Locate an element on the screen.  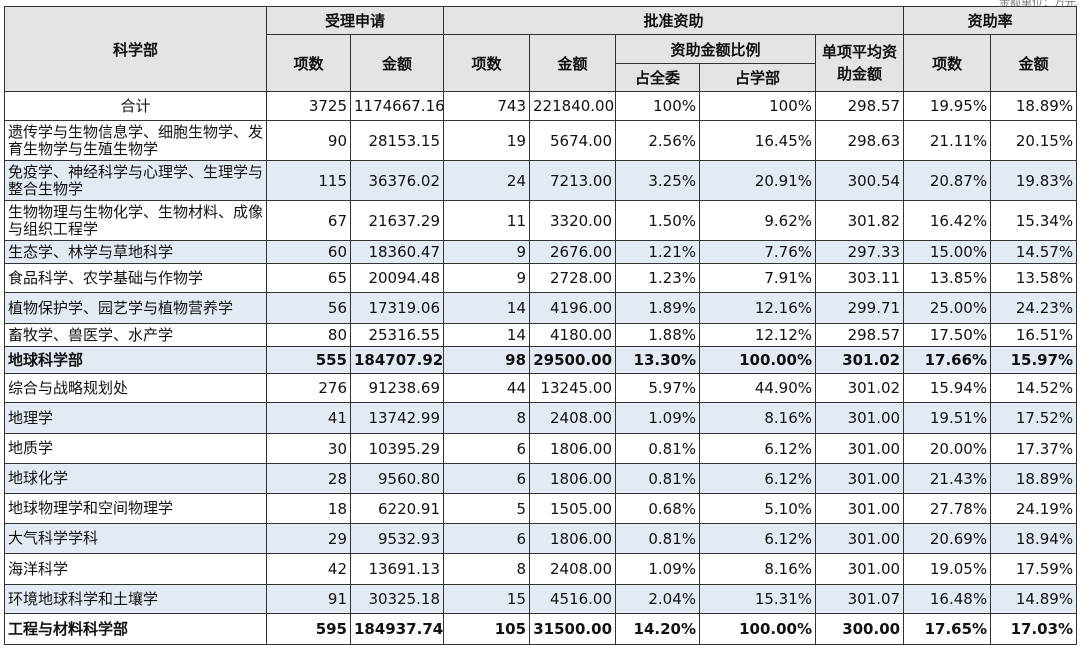
share-all-cell: 5.97% is located at coordinates (658, 388).